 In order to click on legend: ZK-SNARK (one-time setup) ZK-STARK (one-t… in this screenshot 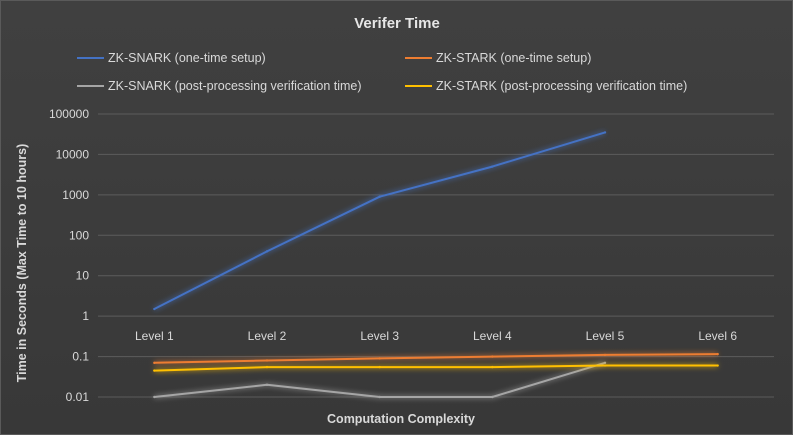, I will do `click(382, 72)`.